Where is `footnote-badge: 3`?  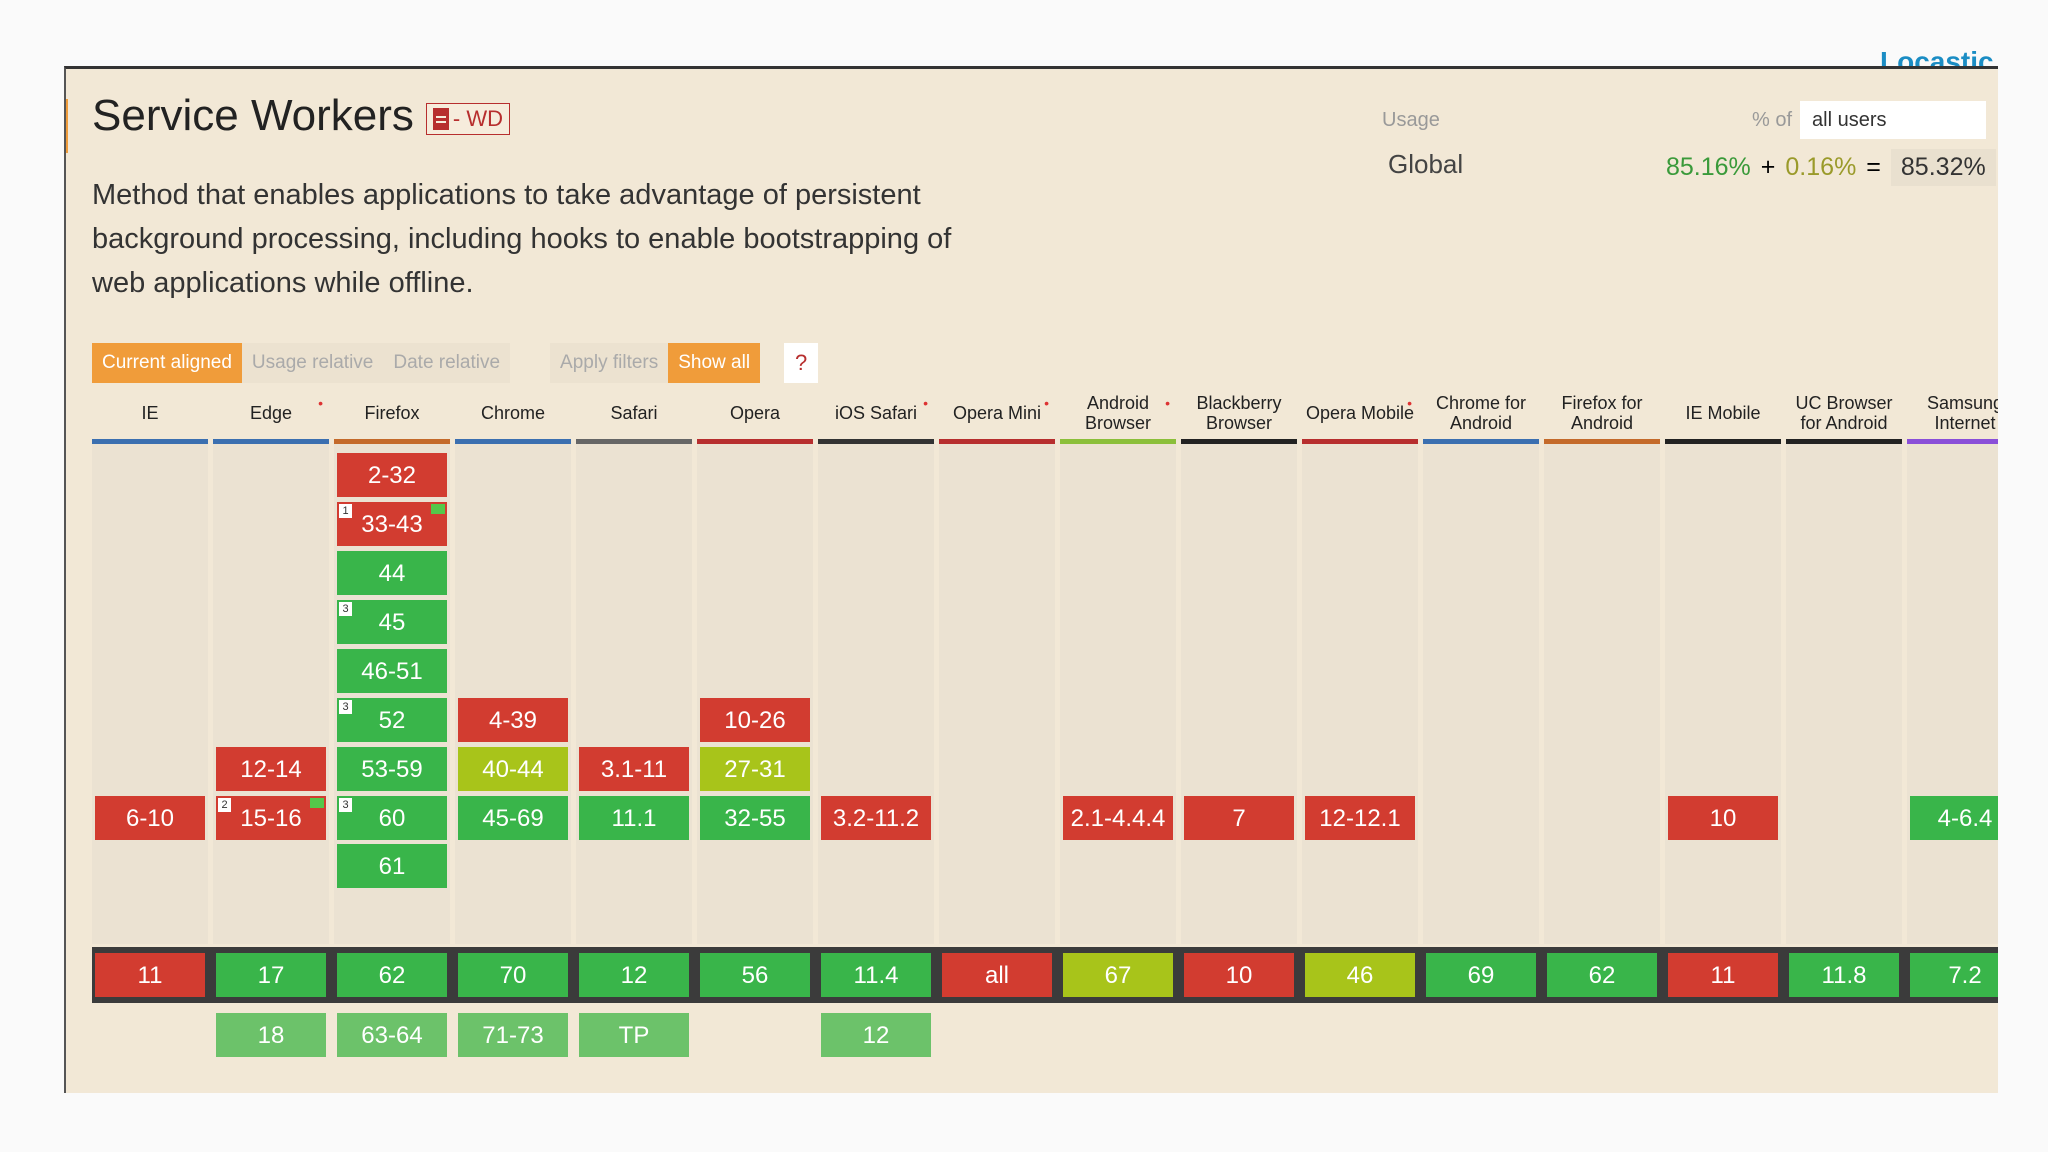
footnote-badge: 3 is located at coordinates (345, 805).